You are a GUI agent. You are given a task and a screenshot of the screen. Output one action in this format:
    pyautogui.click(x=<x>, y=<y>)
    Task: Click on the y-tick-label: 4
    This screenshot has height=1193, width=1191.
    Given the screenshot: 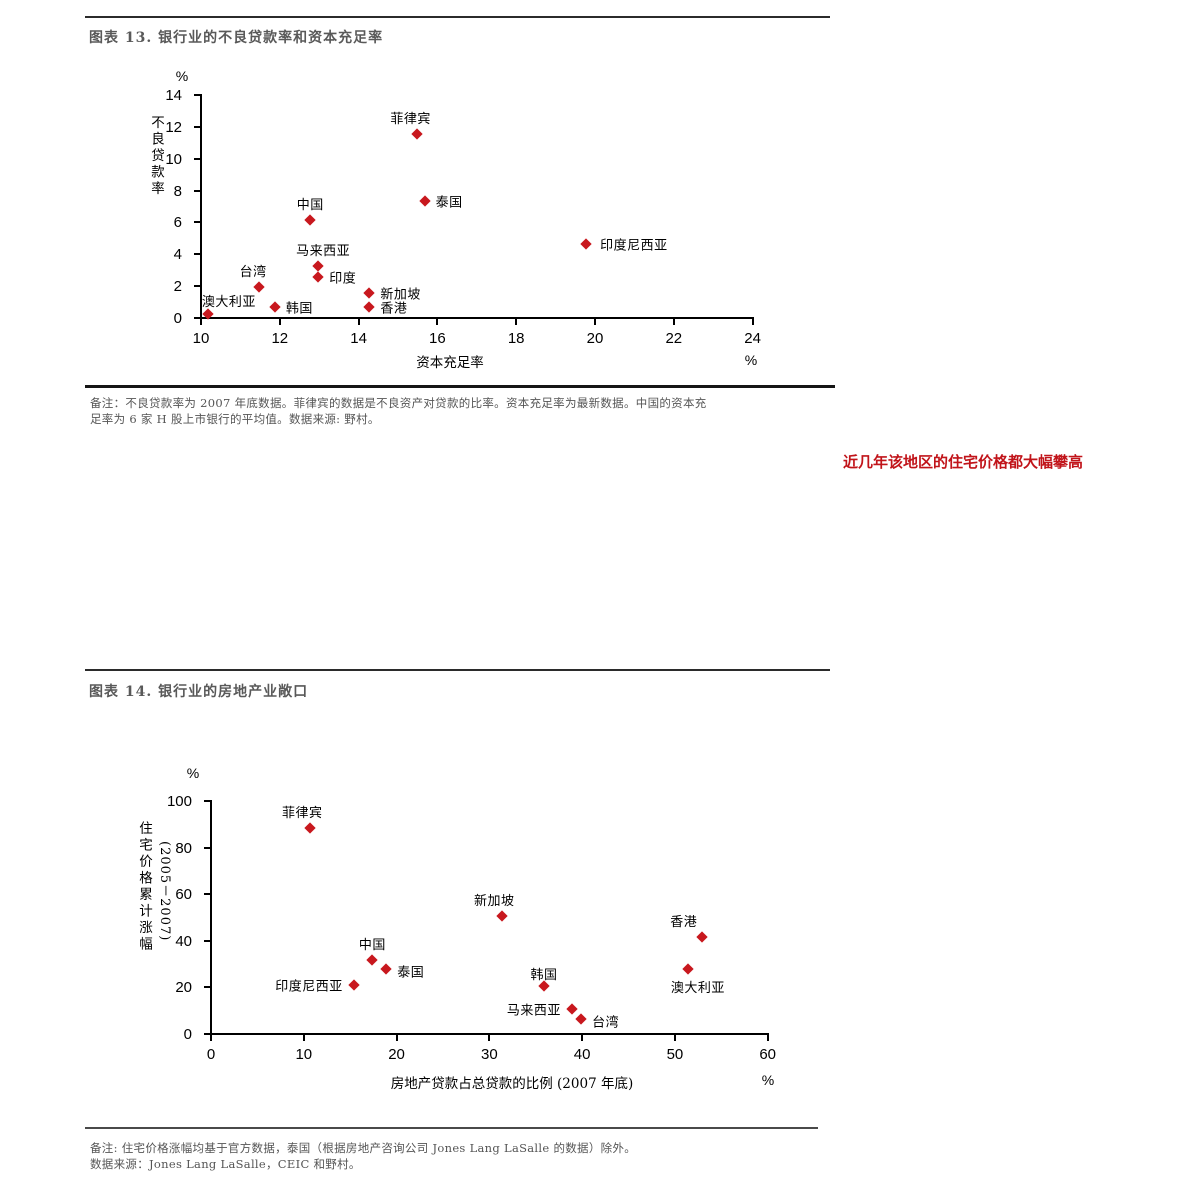 What is the action you would take?
    pyautogui.click(x=177, y=255)
    